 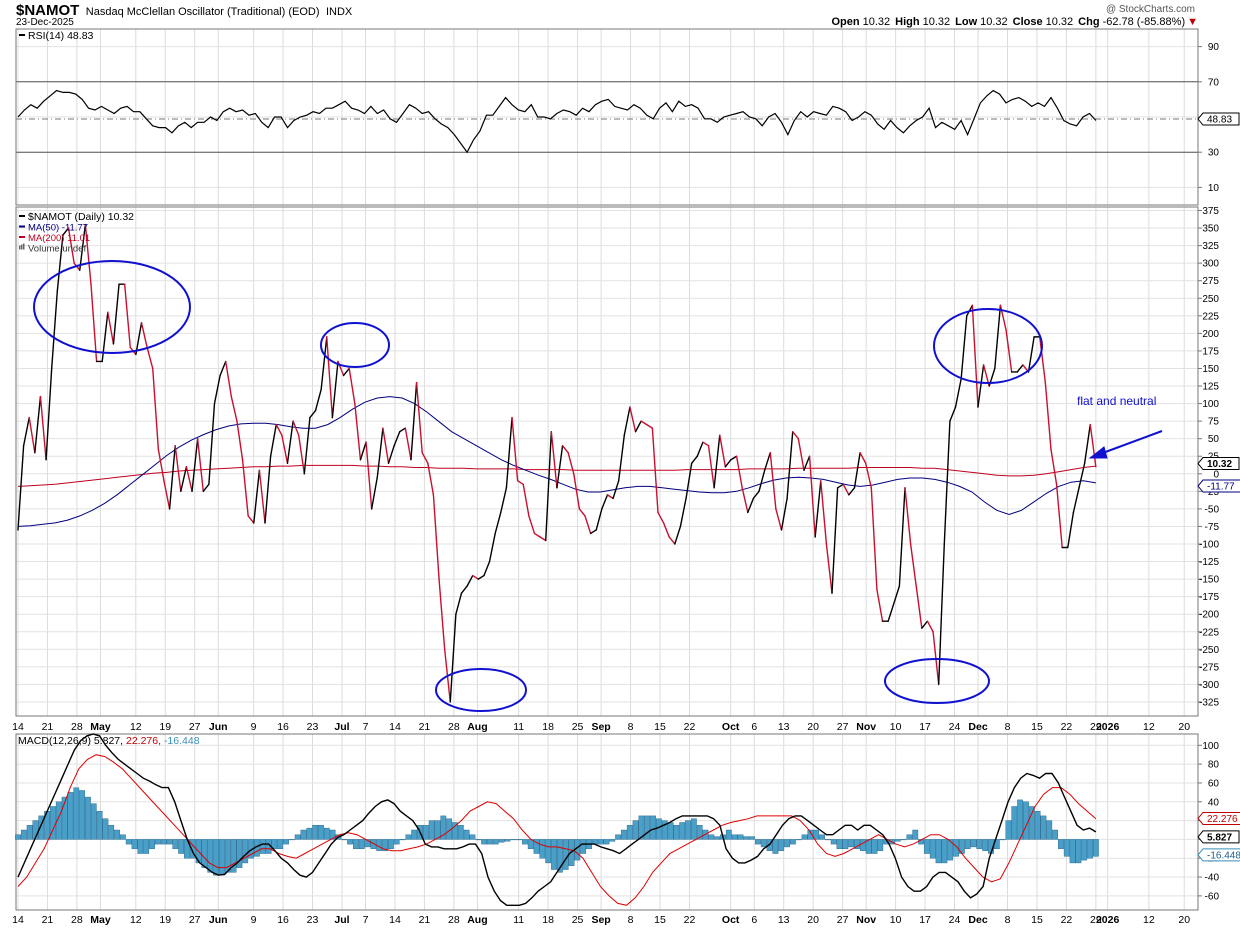 What do you see at coordinates (876, 22) in the screenshot?
I see `ohlc-value-open: 10.32` at bounding box center [876, 22].